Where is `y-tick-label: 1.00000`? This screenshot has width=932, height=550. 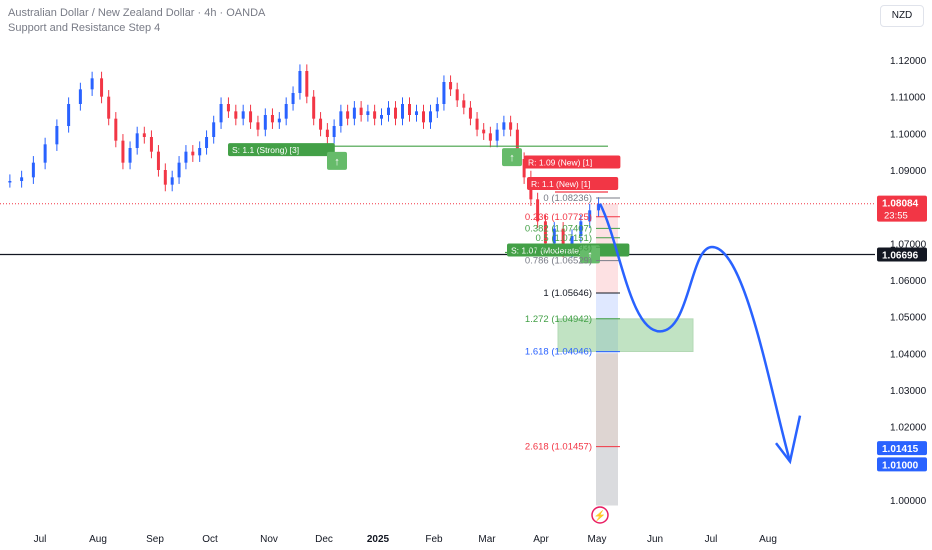 y-tick-label: 1.00000 is located at coordinates (908, 501).